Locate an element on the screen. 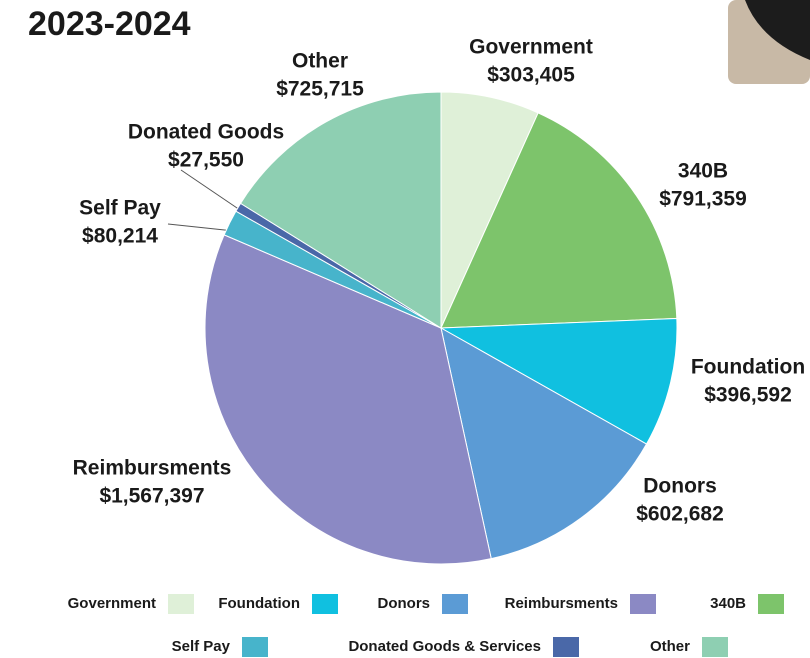 The height and width of the screenshot is (658, 810). legend-label: Reimbursments is located at coordinates (561, 603).